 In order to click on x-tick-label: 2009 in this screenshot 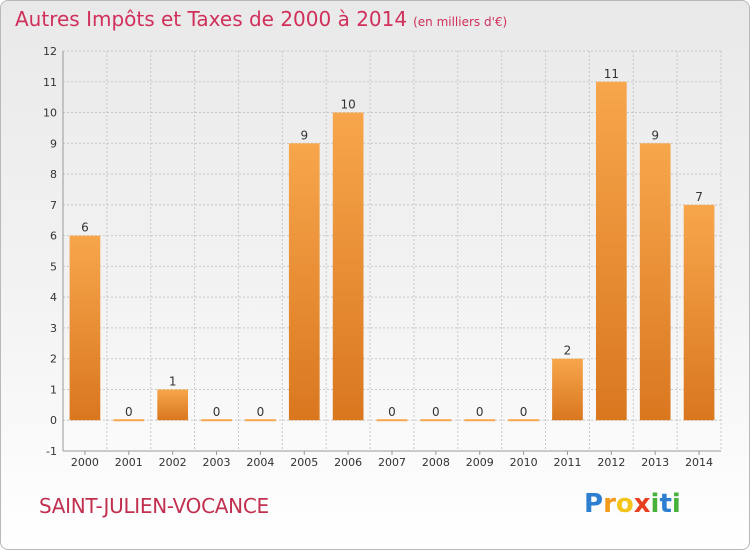, I will do `click(480, 462)`.